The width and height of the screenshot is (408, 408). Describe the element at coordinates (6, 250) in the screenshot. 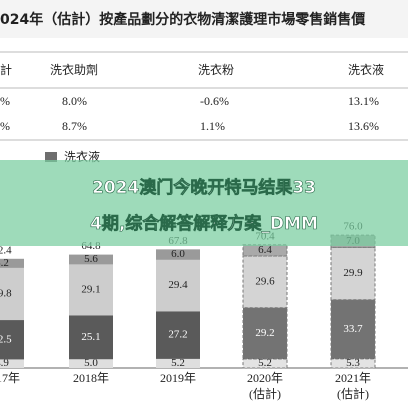

I see `total-label: 62.4` at that location.